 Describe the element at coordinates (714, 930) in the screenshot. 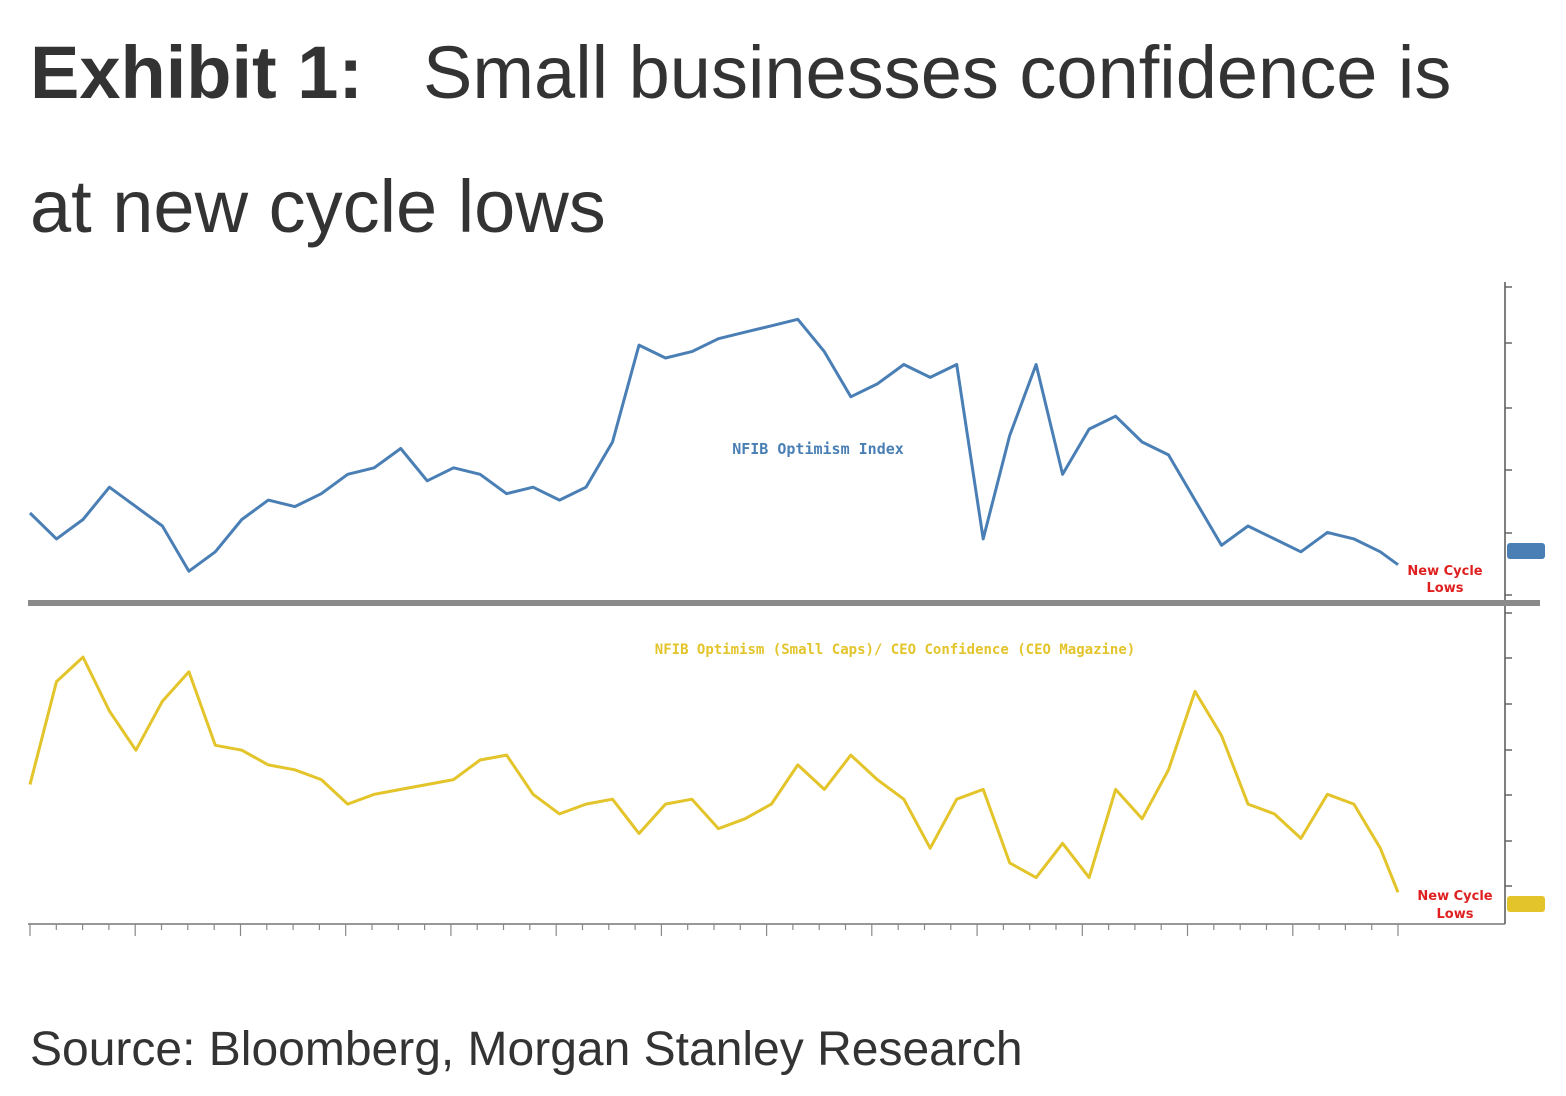

I see `x-axis-ticks` at that location.